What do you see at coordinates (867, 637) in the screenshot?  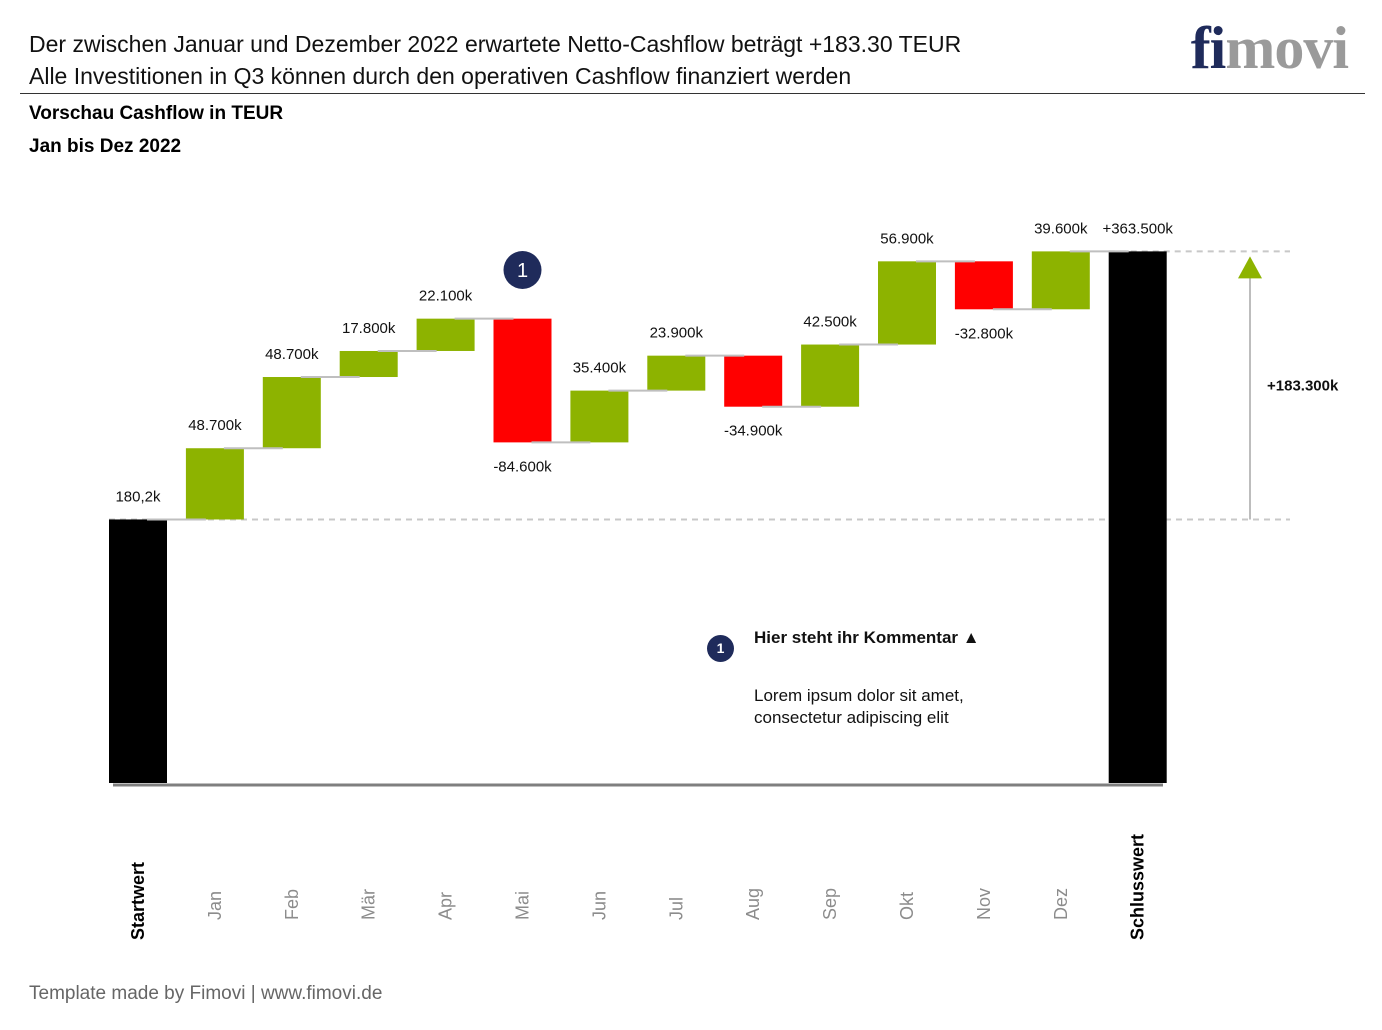 I see `comment-title: Hier steht ihr Kommentar ▲` at bounding box center [867, 637].